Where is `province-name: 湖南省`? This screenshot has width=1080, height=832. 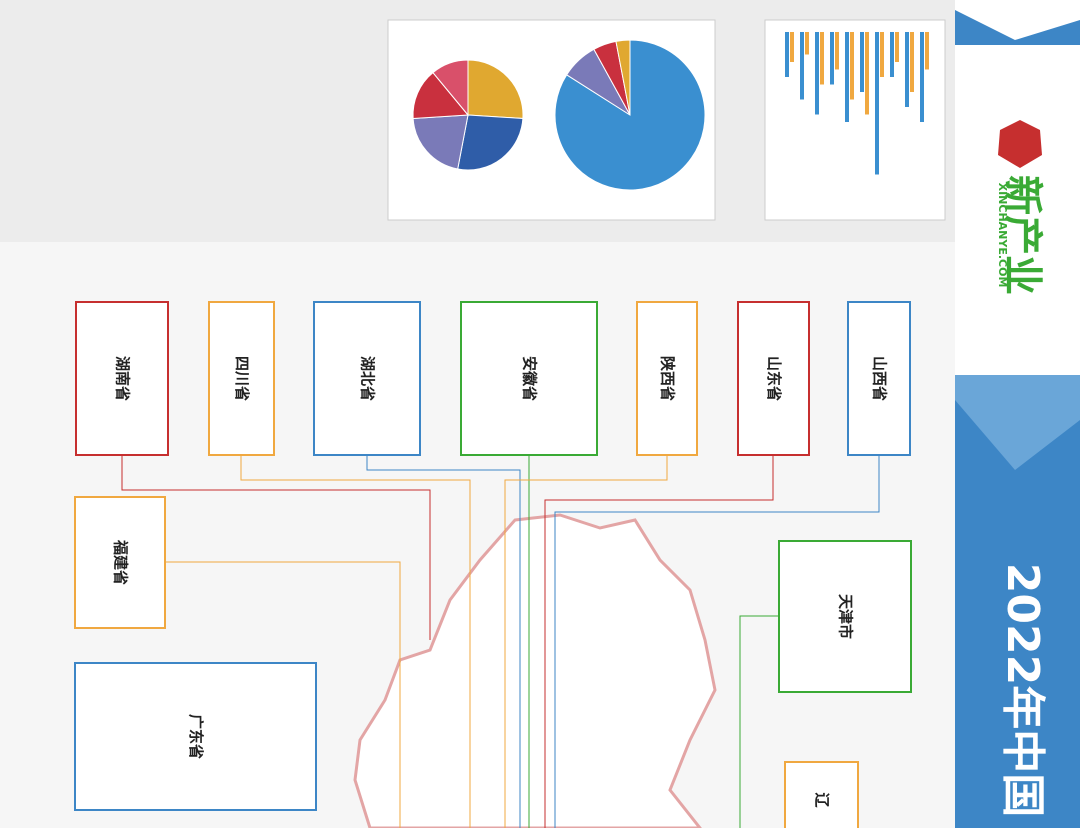
province-name: 湖南省 is located at coordinates (123, 378).